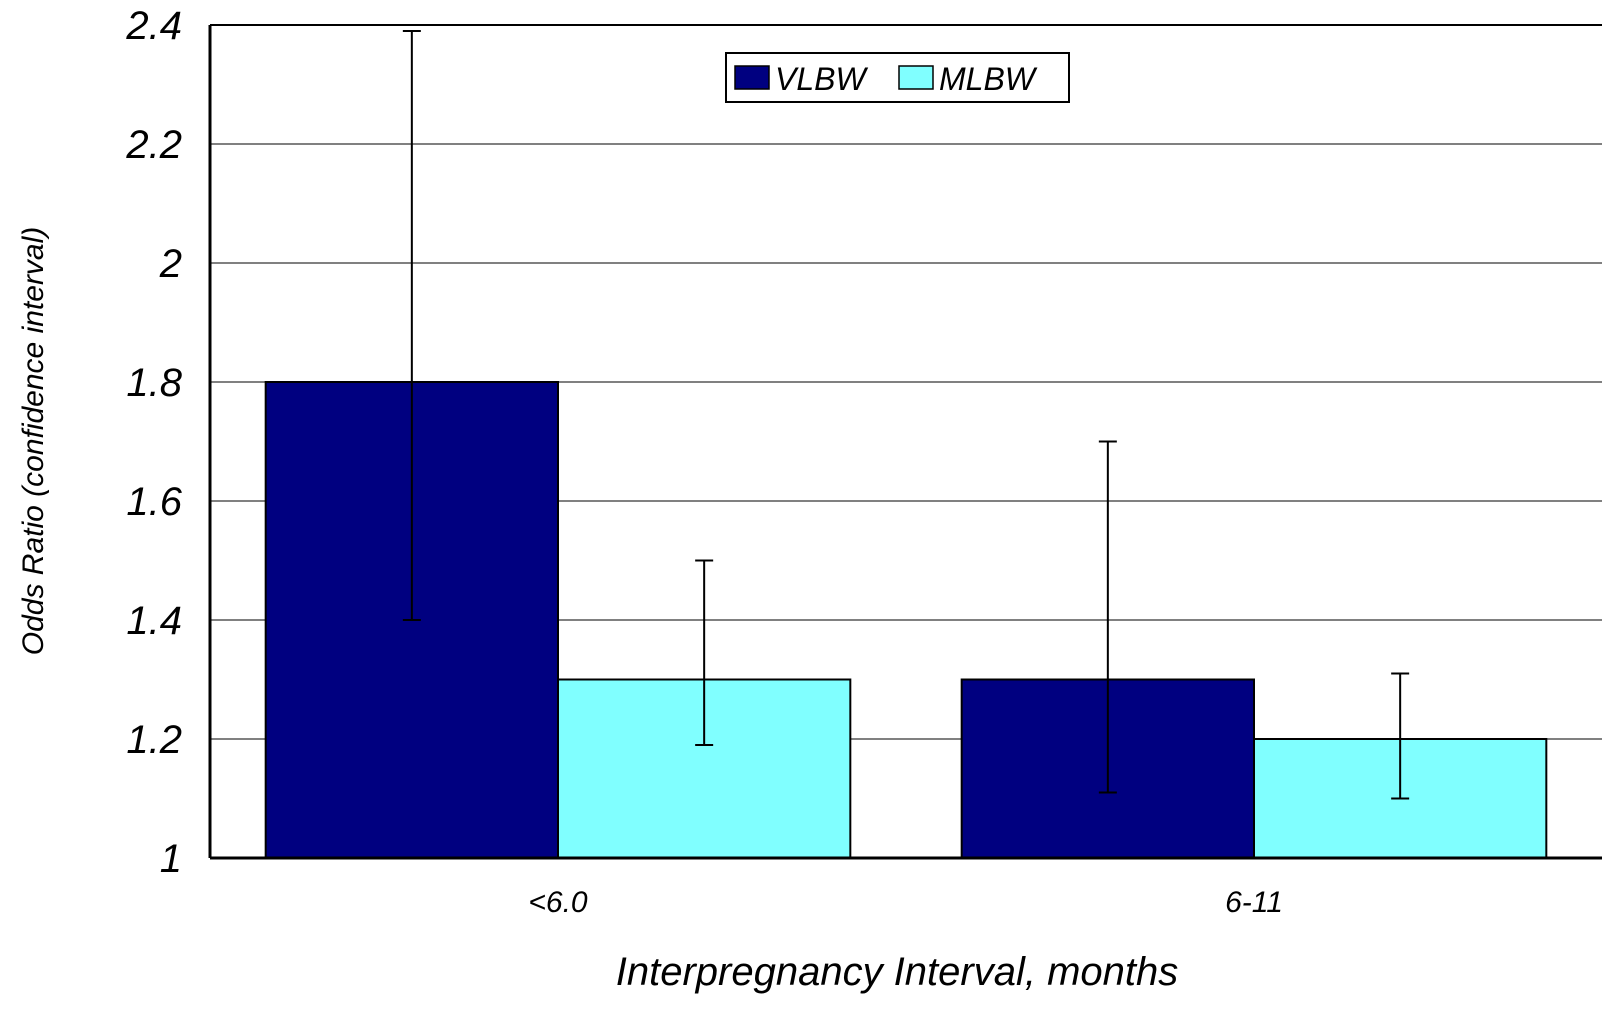  What do you see at coordinates (988, 79) in the screenshot?
I see `legend-label-mlbw: MLBW` at bounding box center [988, 79].